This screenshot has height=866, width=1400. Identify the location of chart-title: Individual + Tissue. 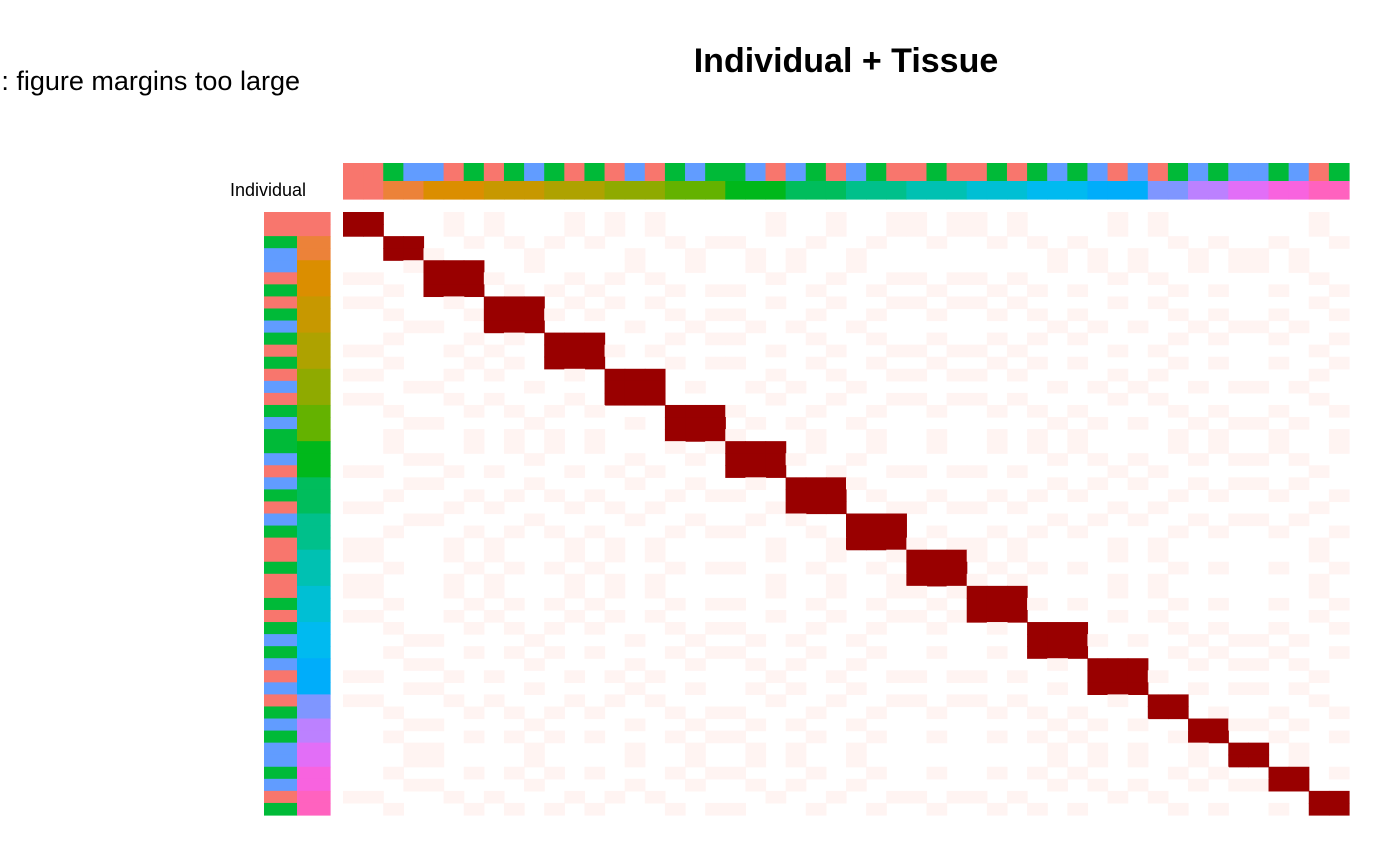
(846, 61).